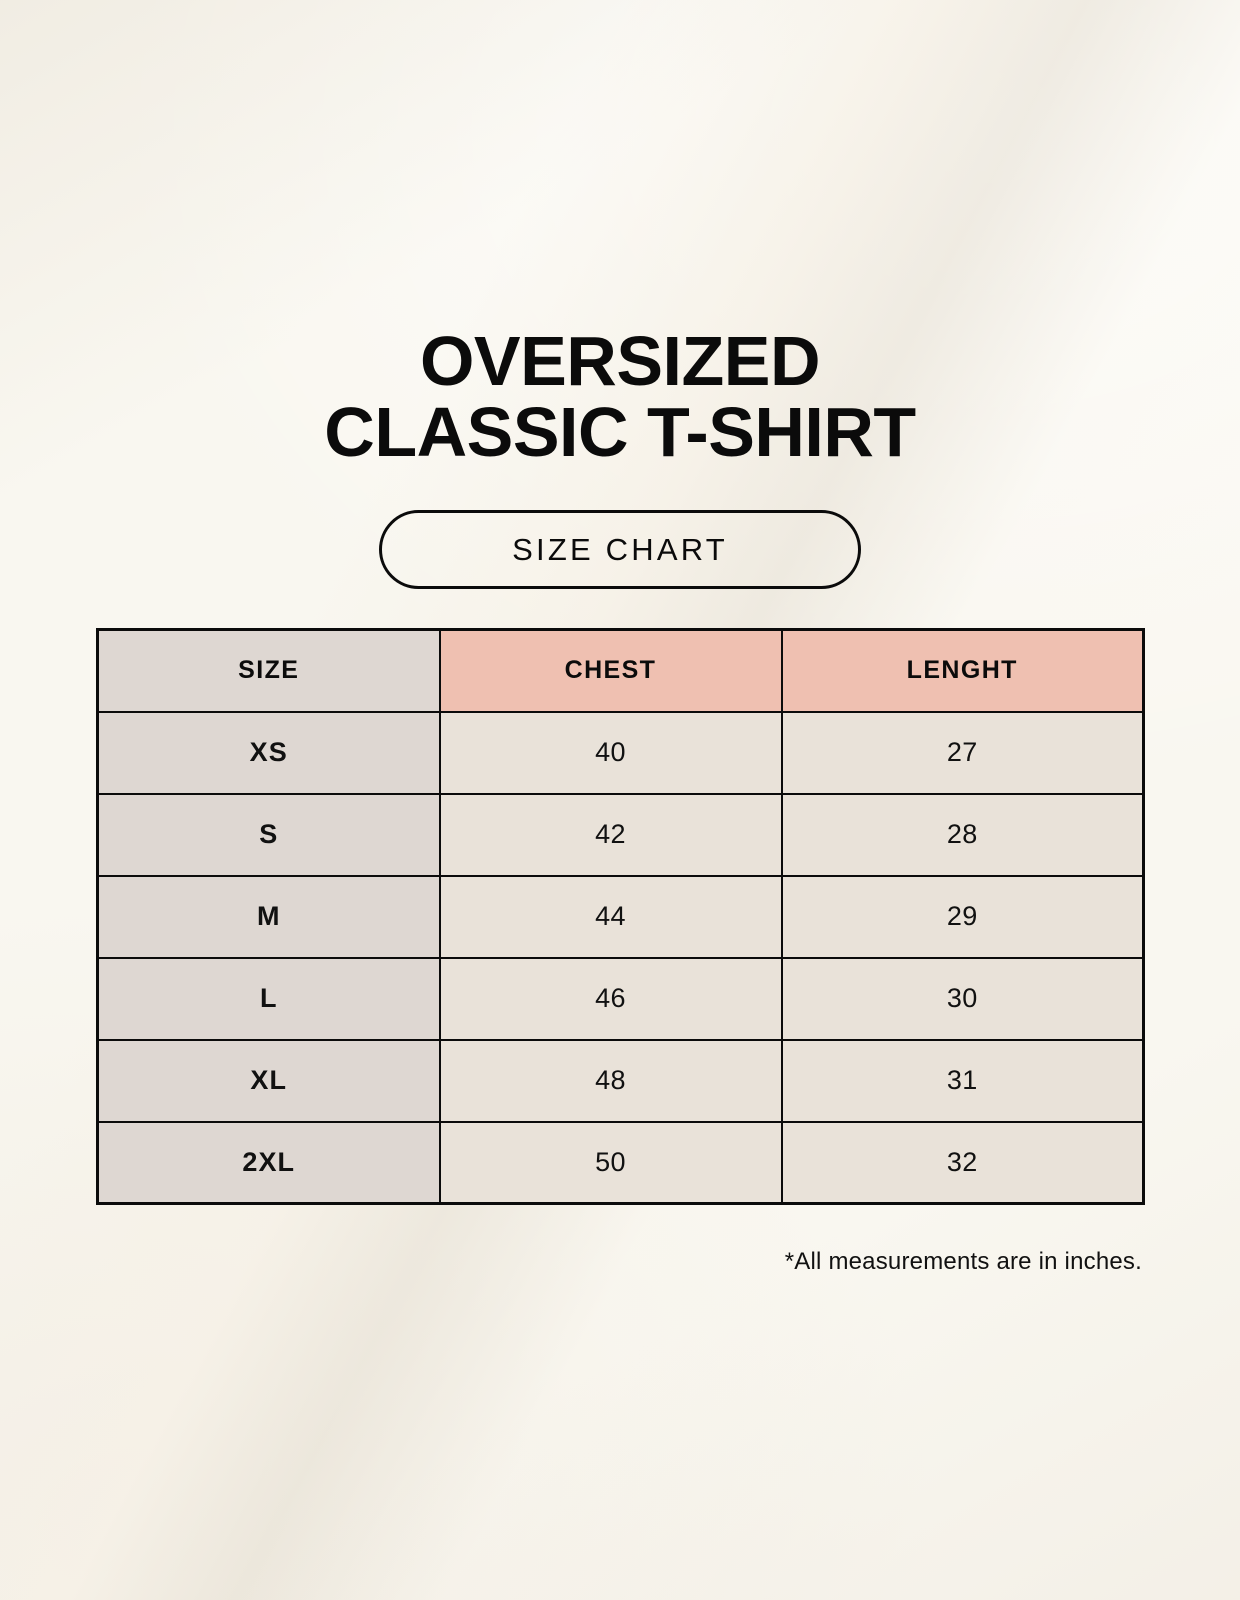  Describe the element at coordinates (963, 1261) in the screenshot. I see `measurement-units-note: *All measurements are in inches.` at that location.